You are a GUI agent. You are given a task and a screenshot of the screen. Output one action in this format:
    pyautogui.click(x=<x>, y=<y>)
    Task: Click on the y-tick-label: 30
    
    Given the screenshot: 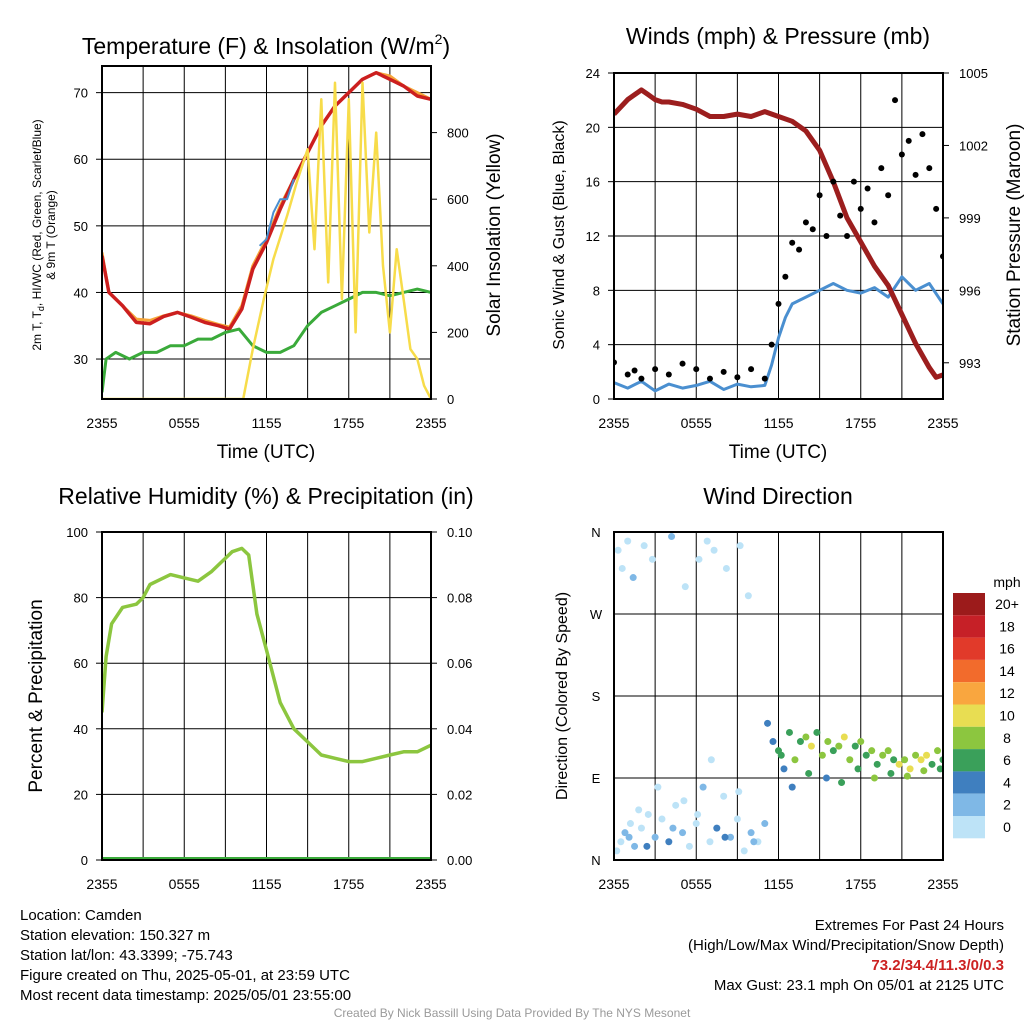 What is the action you would take?
    pyautogui.click(x=81, y=359)
    